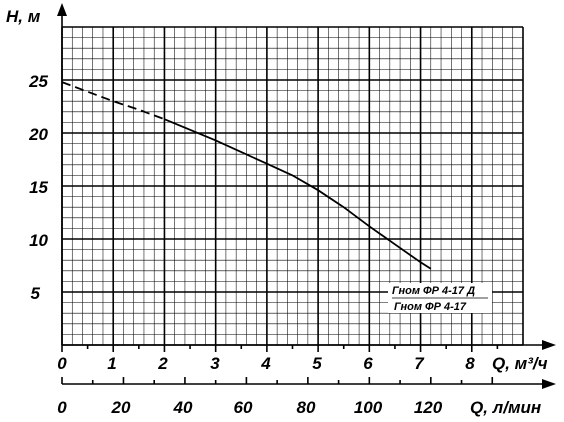  Describe the element at coordinates (419, 363) in the screenshot. I see `x-tick-label-primary: 7` at that location.